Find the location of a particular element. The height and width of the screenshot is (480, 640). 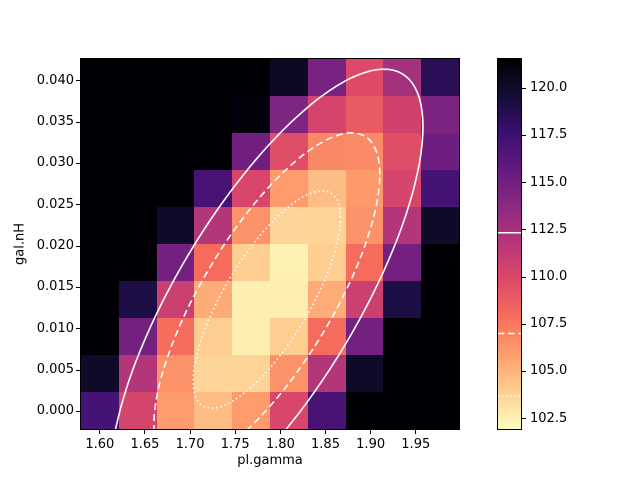

y-tick-label: 0.005 is located at coordinates (55, 370).